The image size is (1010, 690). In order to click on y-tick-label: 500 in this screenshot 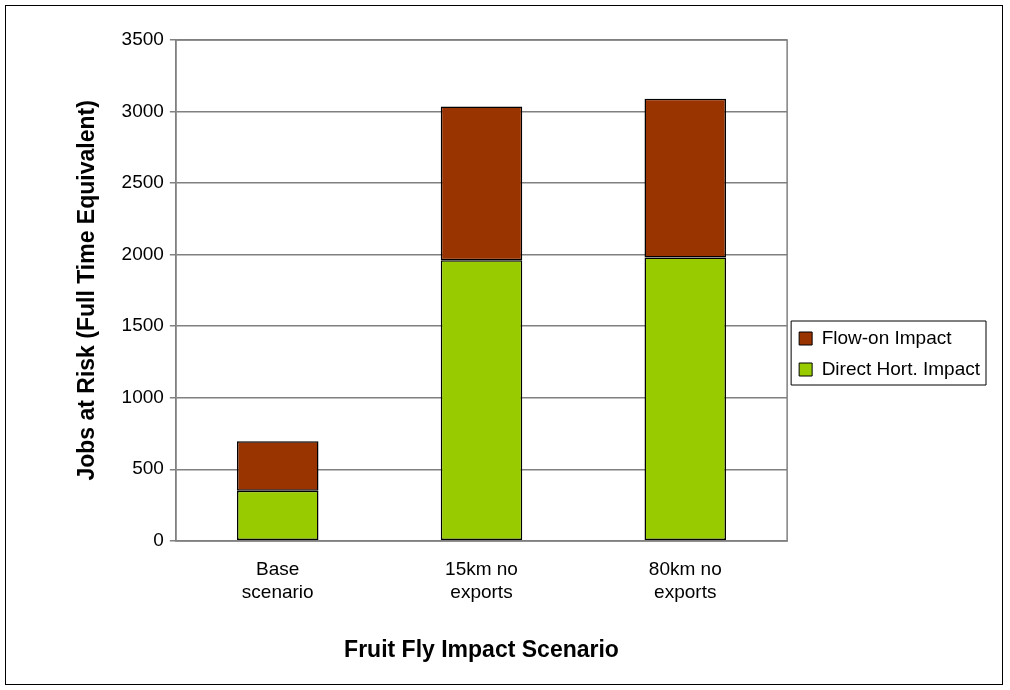, I will do `click(148, 468)`.